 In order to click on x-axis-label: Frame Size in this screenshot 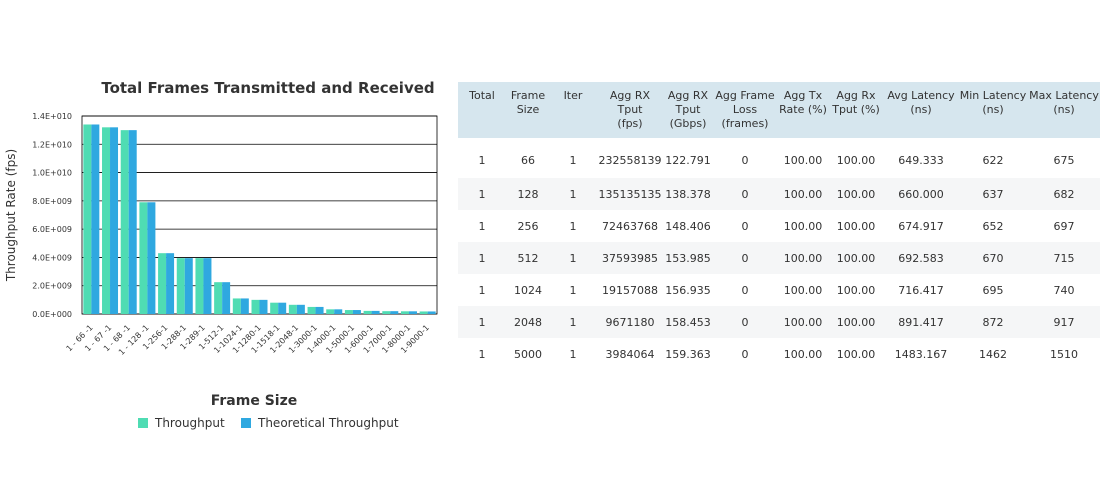, I will do `click(254, 401)`.